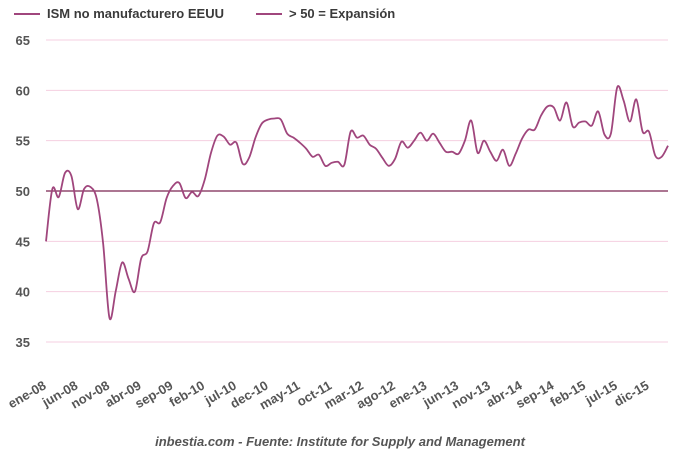 Image resolution: width=680 pixels, height=458 pixels. What do you see at coordinates (27, 13) in the screenshot?
I see `legend-ism-swatch` at bounding box center [27, 13].